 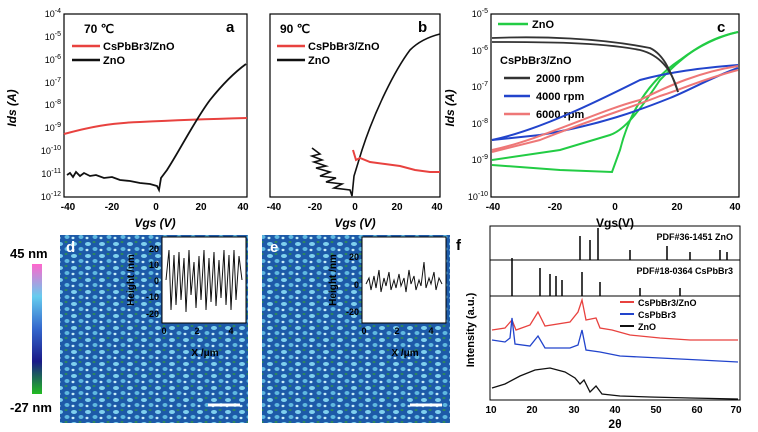 What do you see at coordinates (375, 115) in the screenshot?
I see `panel-b-series-black` at bounding box center [375, 115].